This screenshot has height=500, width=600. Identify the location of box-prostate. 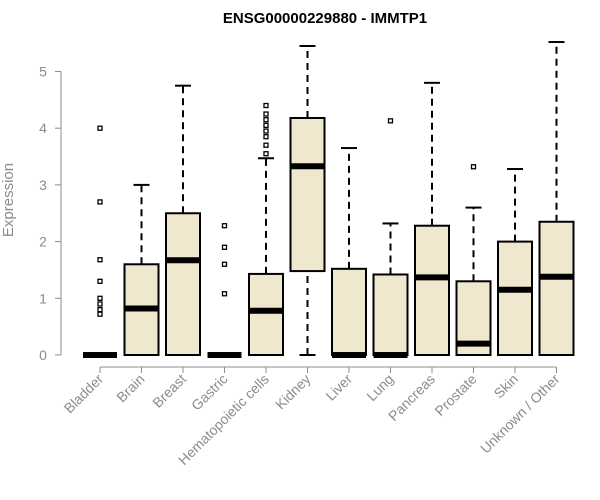
(473, 260).